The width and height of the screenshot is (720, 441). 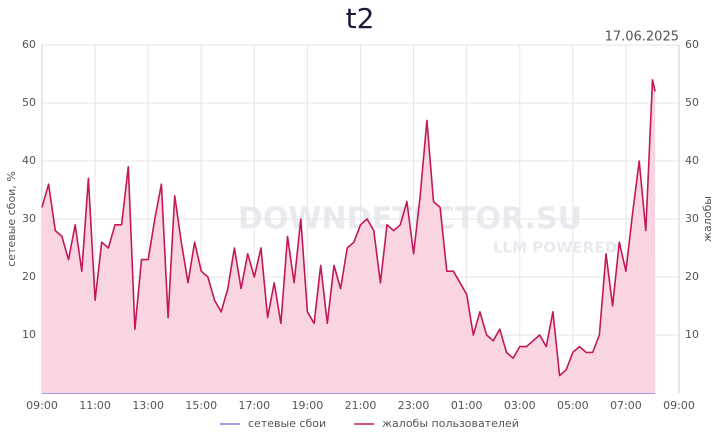 What do you see at coordinates (29, 160) in the screenshot?
I see `y-tick-label: 40` at bounding box center [29, 160].